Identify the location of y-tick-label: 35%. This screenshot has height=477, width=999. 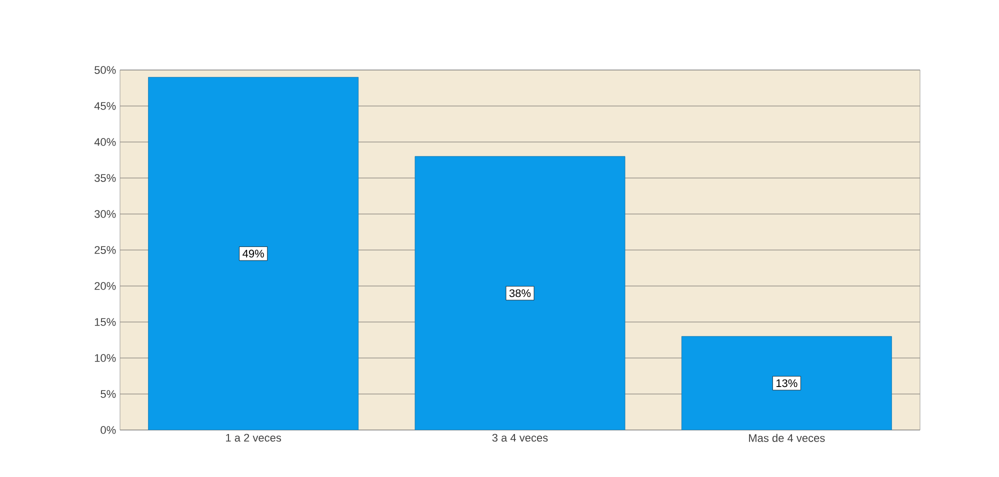
(105, 178).